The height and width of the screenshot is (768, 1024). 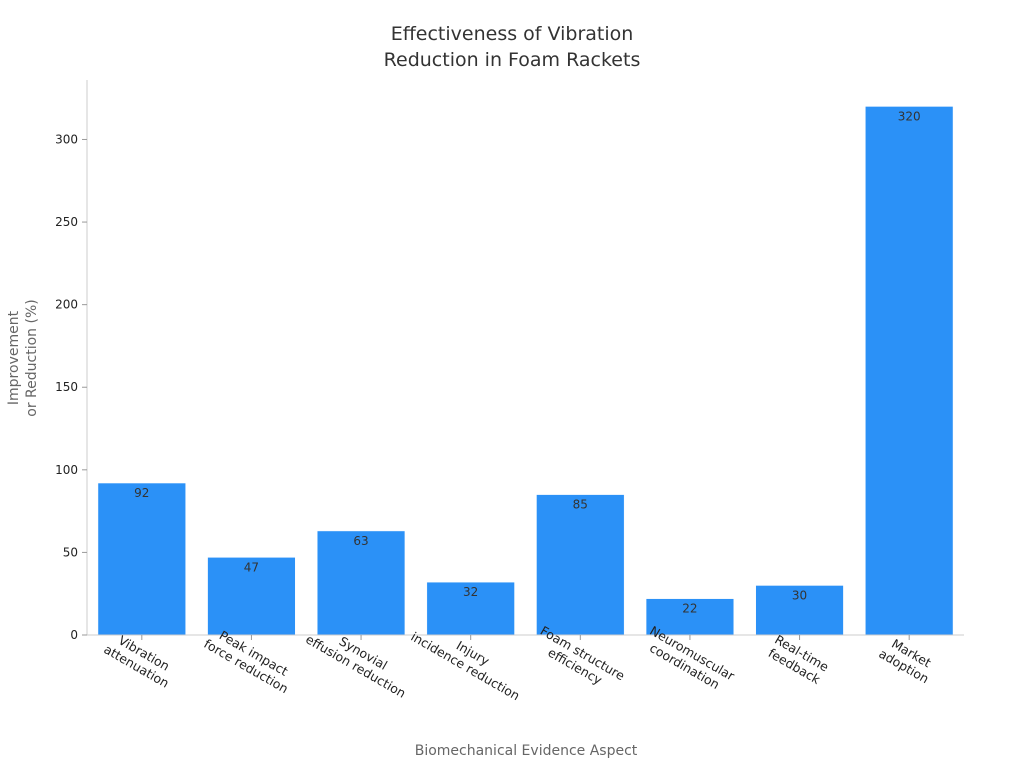 I want to click on y-axis-title-line: or Reduction (%), so click(x=32, y=357).